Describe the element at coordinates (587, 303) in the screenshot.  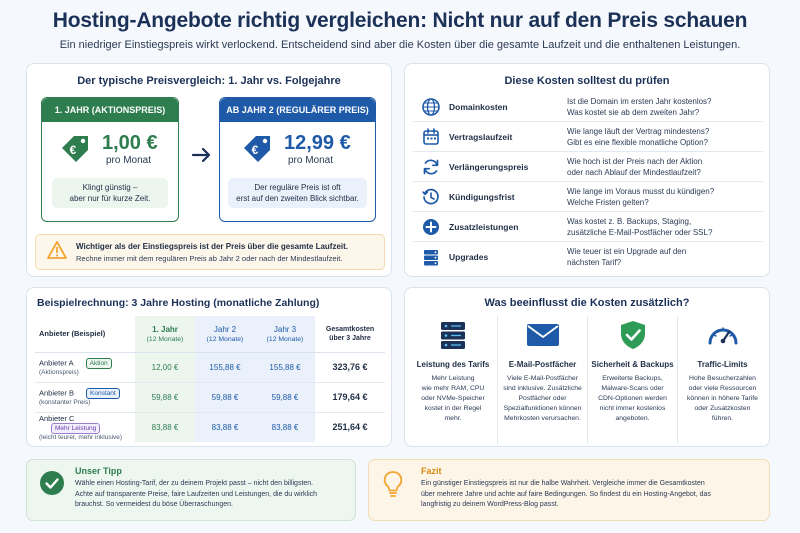
I see `factors-title: Was beeinflusst die Kosten zusätzlich?` at that location.